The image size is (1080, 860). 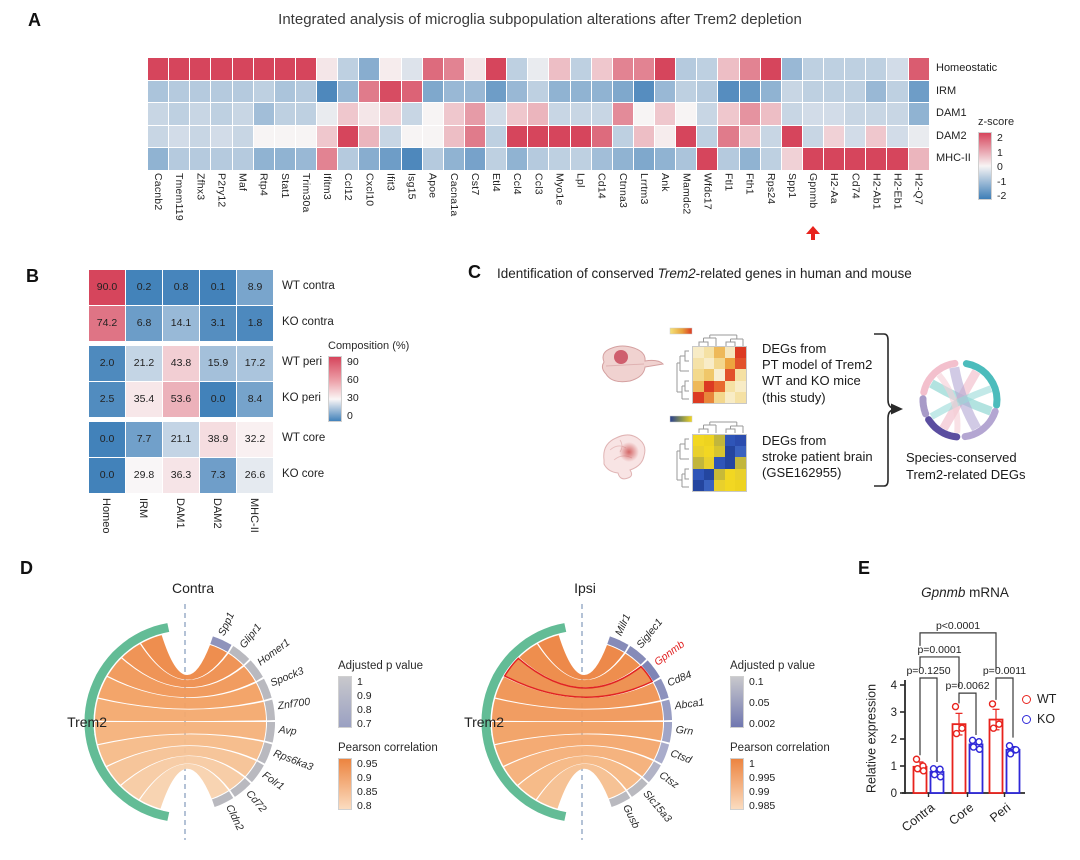 What do you see at coordinates (538, 184) in the screenshot?
I see `gene-label: Ccl3` at bounding box center [538, 184].